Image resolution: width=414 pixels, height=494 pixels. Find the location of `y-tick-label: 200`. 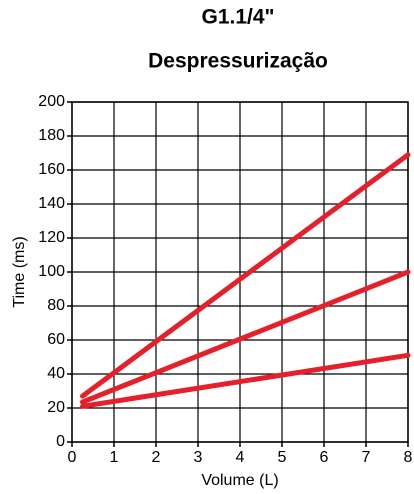

y-tick-label: 200 is located at coordinates (51, 101).